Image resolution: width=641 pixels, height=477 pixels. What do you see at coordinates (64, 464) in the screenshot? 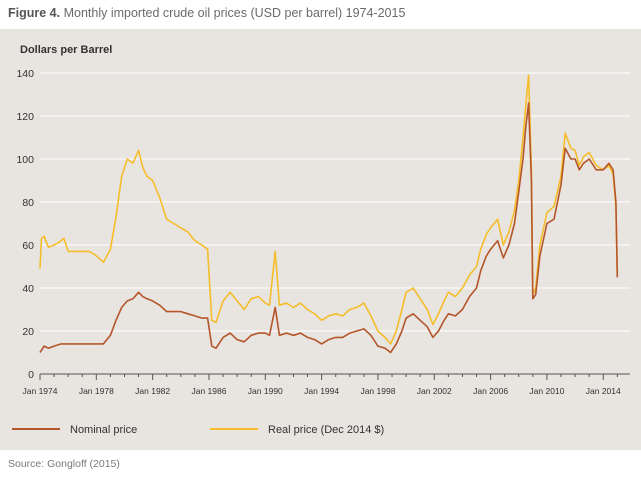
I see `source-note: Source: Gongloff (2015)` at bounding box center [64, 464].